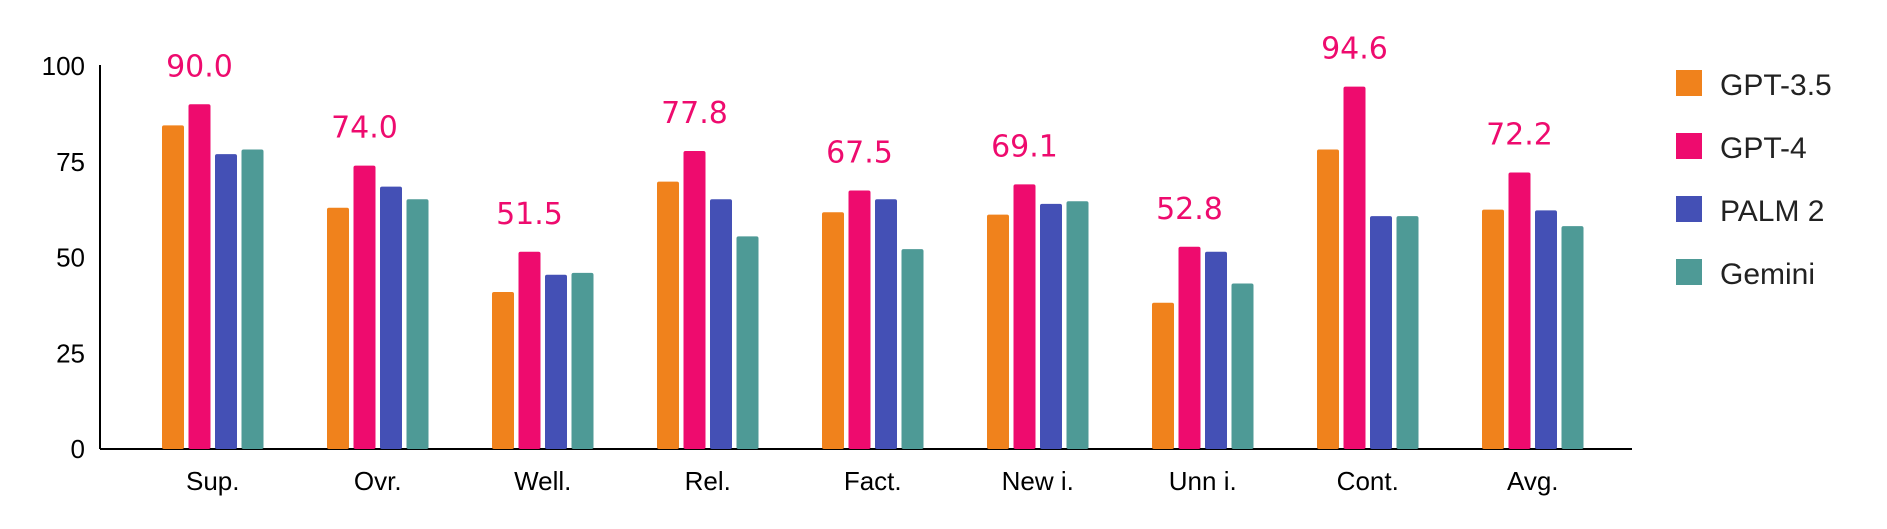 This screenshot has width=1887, height=529. What do you see at coordinates (1776, 85) in the screenshot?
I see `legend-label: GPT-3.5` at bounding box center [1776, 85].